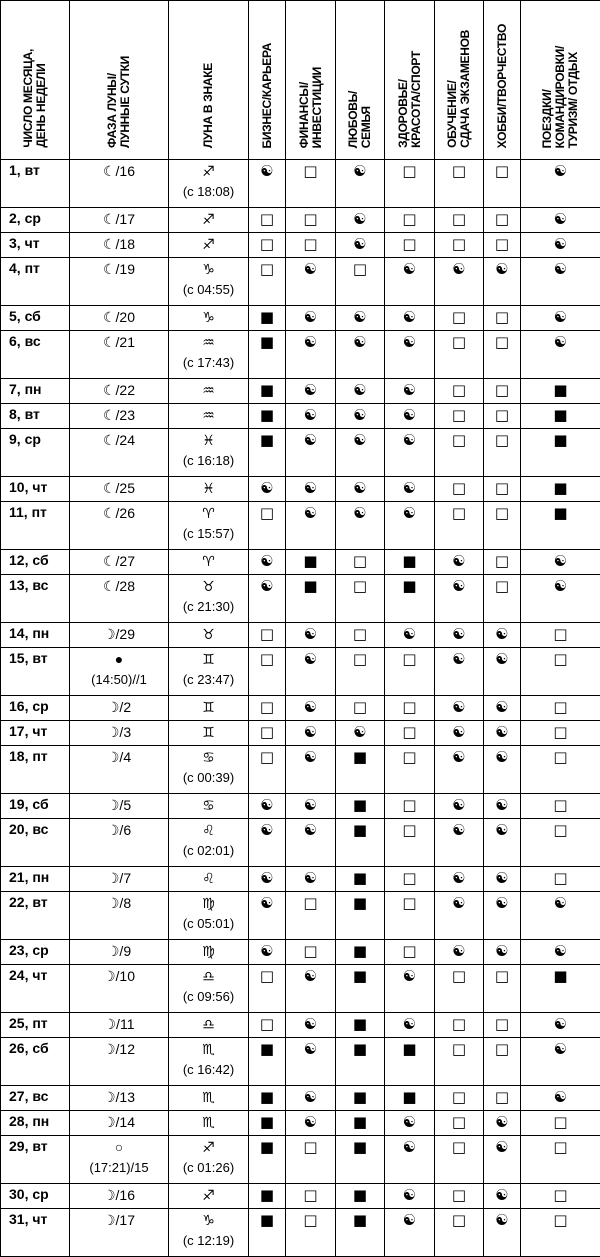 Image resolution: width=600 pixels, height=1257 pixels. I want to click on table-row: 20, вс☽/6♌︎(с 02:01)☯☯■□☯☯□, so click(300, 843).